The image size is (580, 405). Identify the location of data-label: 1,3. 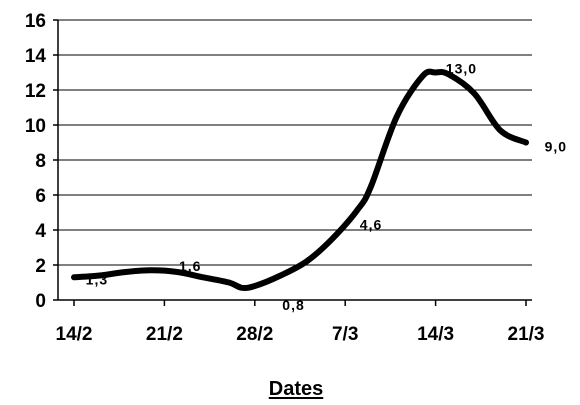
(97, 279).